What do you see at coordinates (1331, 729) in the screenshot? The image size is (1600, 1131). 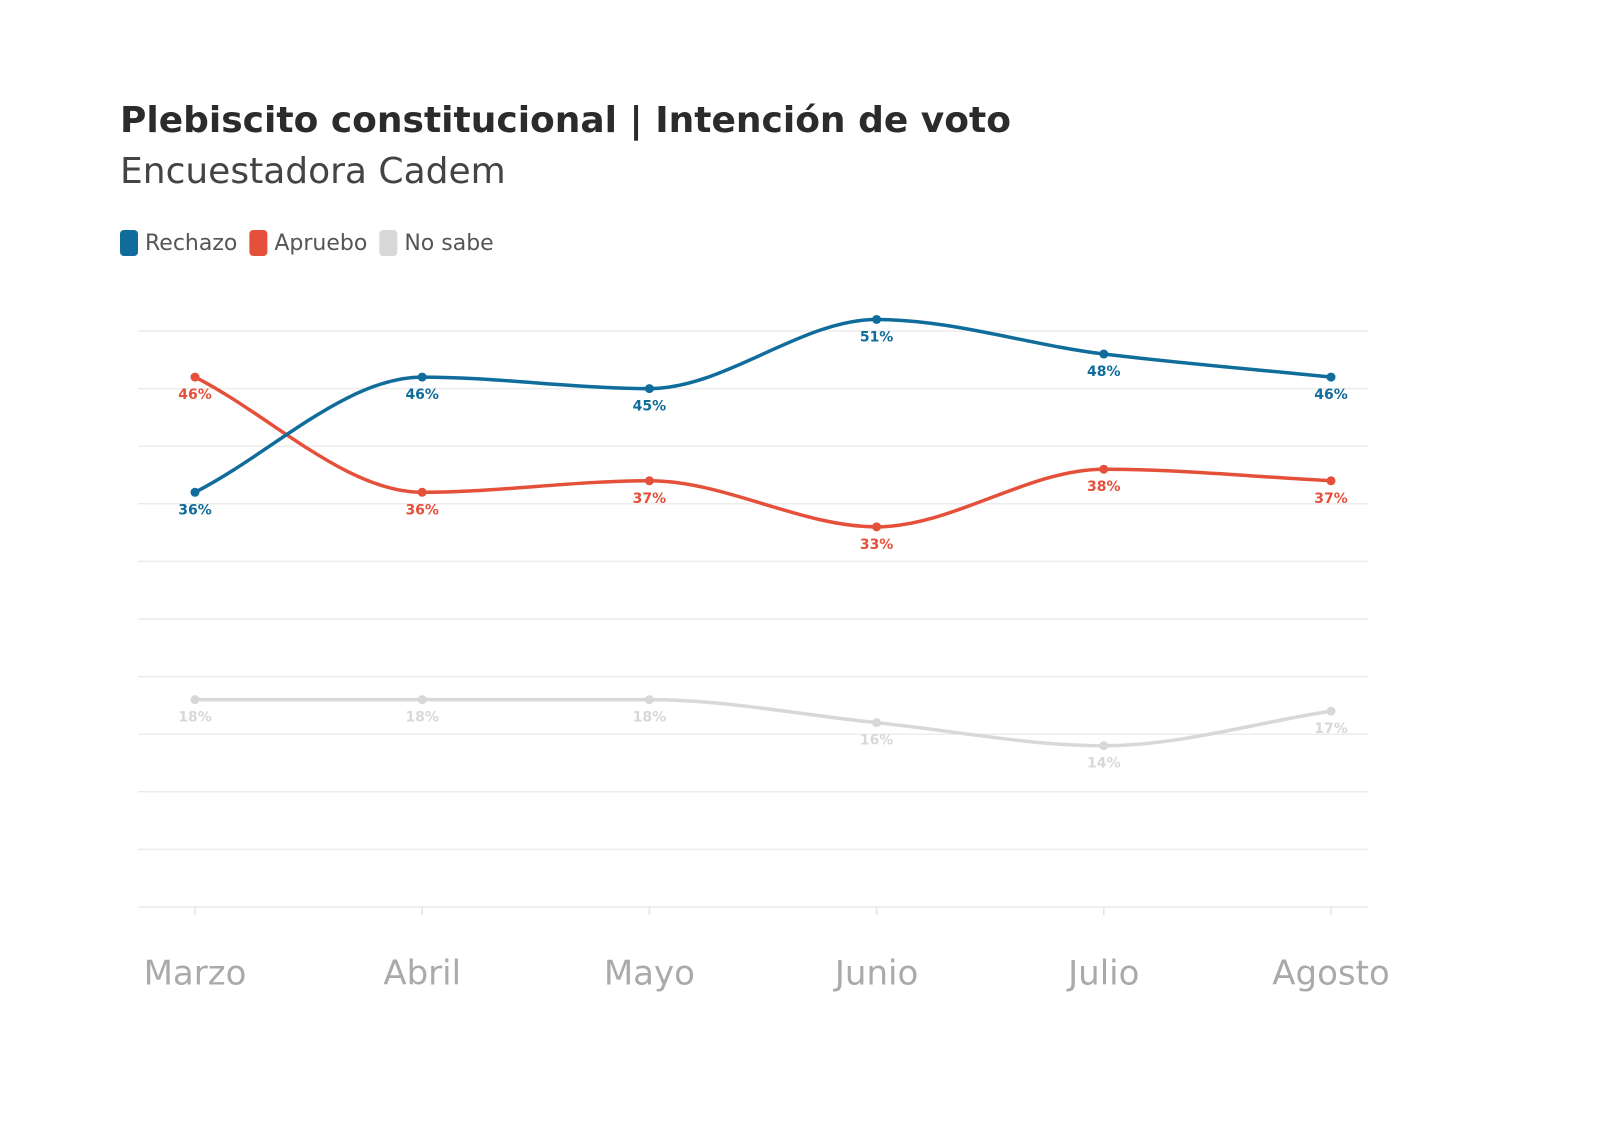 I see `data-label: 17%` at bounding box center [1331, 729].